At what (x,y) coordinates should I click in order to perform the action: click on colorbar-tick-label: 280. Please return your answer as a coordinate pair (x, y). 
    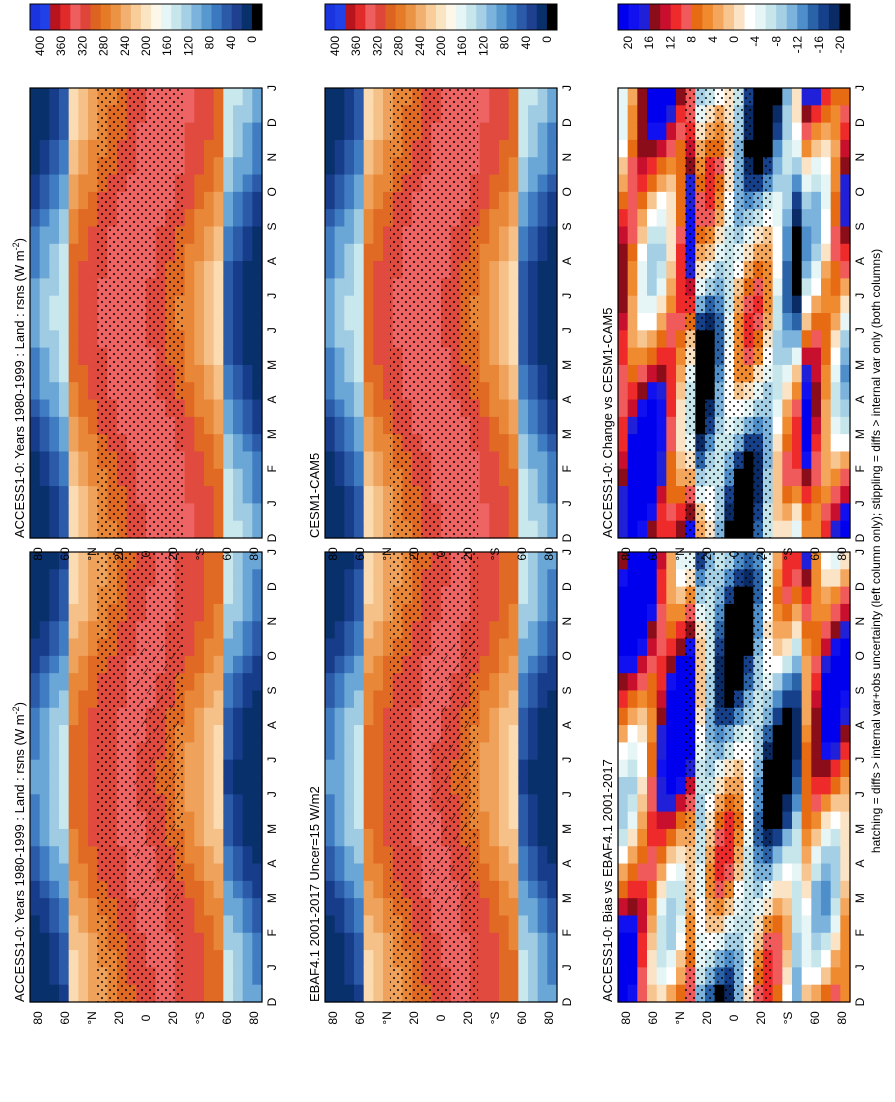
    Looking at the image, I should click on (399, 46).